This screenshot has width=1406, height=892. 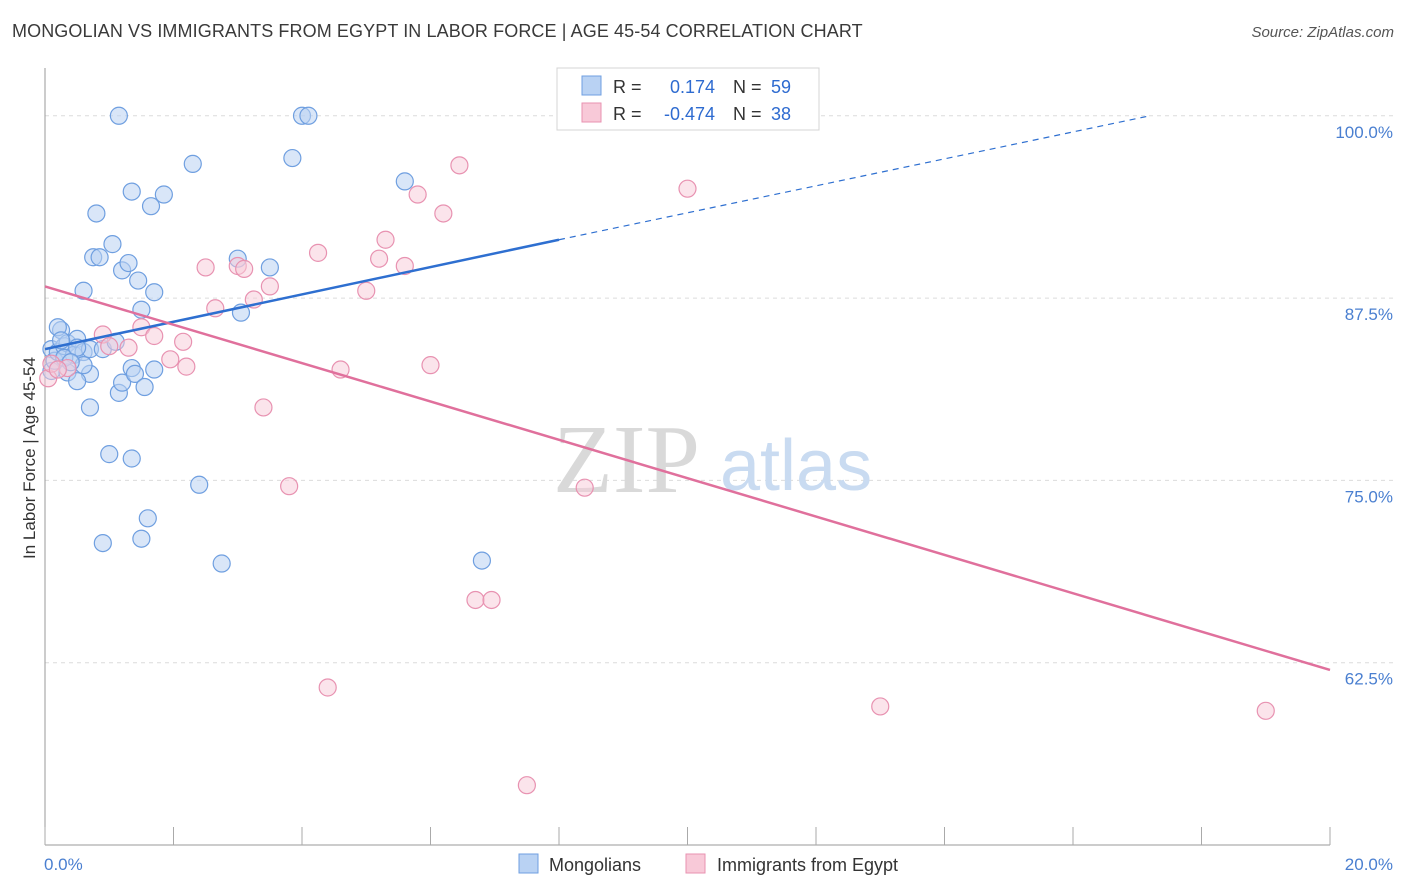 I want to click on y-tick-label-1: 75.0%, so click(x=1369, y=496).